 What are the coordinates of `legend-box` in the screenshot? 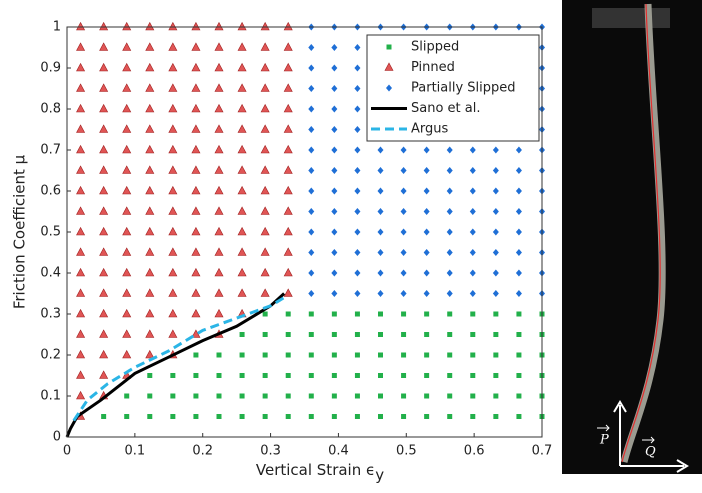 It's located at (453, 88).